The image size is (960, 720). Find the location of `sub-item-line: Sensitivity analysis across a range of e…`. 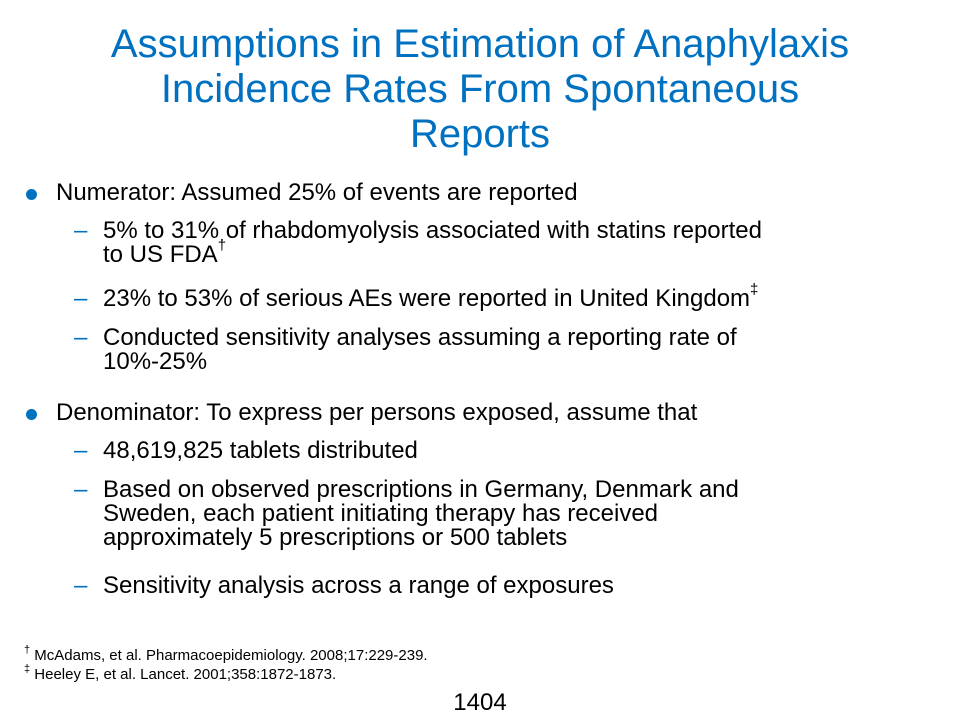

sub-item-line: Sensitivity analysis across a range of e… is located at coordinates (358, 585).